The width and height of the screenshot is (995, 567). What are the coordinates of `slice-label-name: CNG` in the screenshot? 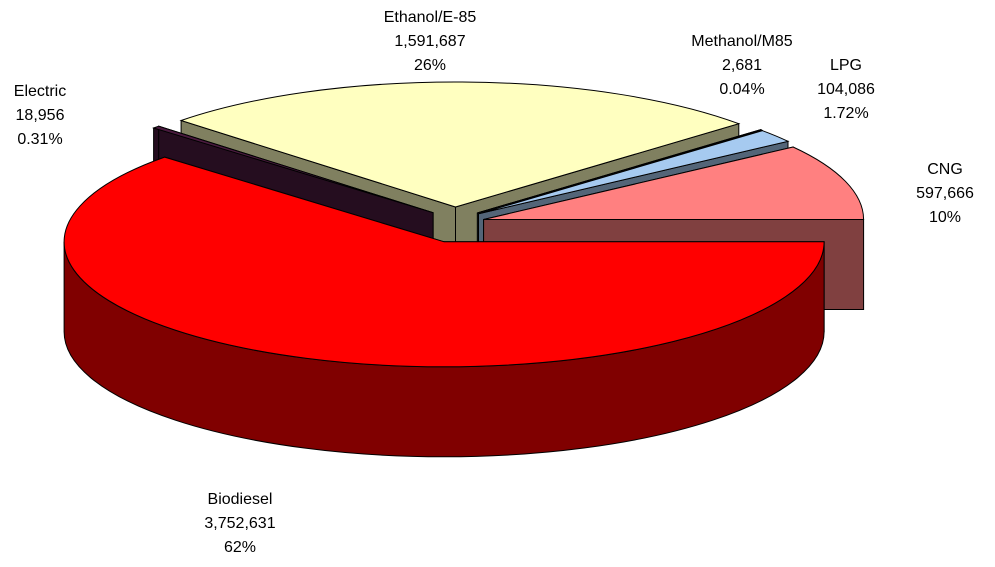 It's located at (945, 169).